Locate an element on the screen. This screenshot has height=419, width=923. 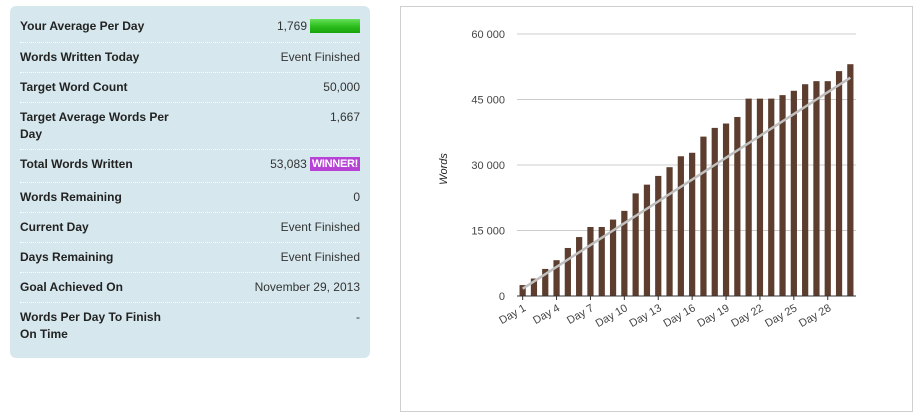
average-progress-bar is located at coordinates (335, 25).